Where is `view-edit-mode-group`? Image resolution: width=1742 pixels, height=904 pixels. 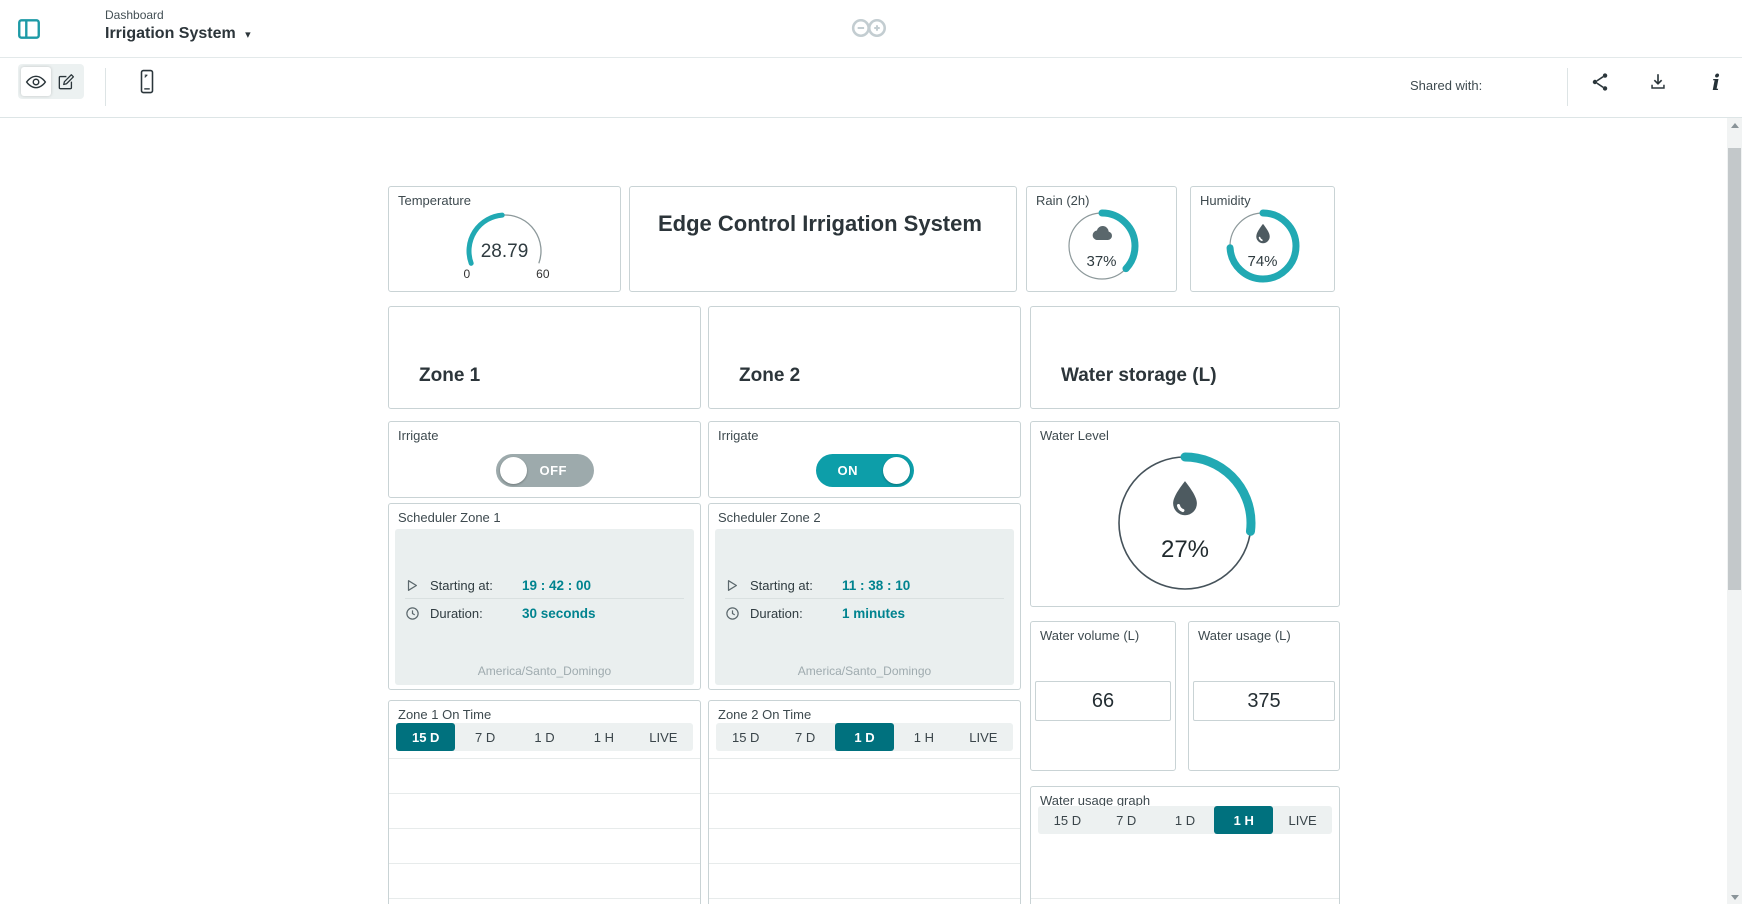
view-edit-mode-group is located at coordinates (51, 81).